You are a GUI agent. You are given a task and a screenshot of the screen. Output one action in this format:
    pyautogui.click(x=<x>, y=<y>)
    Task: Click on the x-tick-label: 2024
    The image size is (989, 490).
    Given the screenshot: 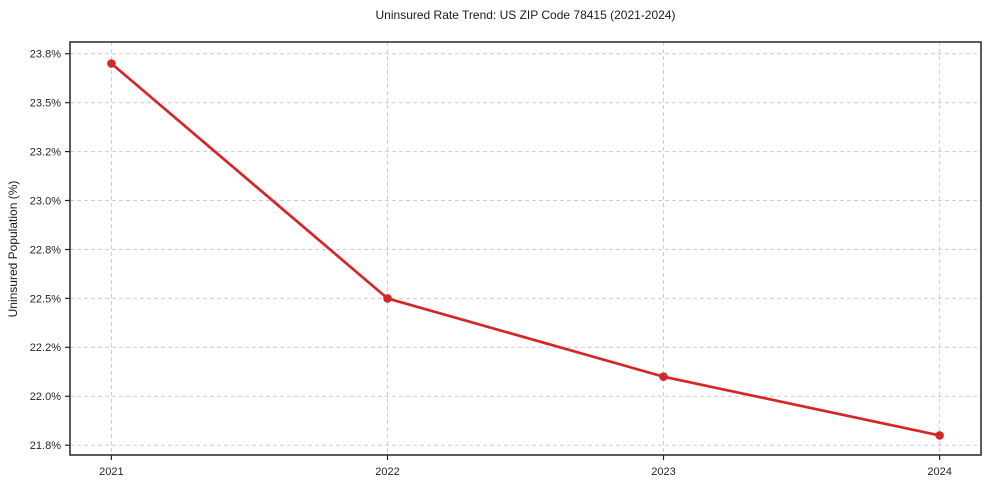 What is the action you would take?
    pyautogui.click(x=939, y=472)
    